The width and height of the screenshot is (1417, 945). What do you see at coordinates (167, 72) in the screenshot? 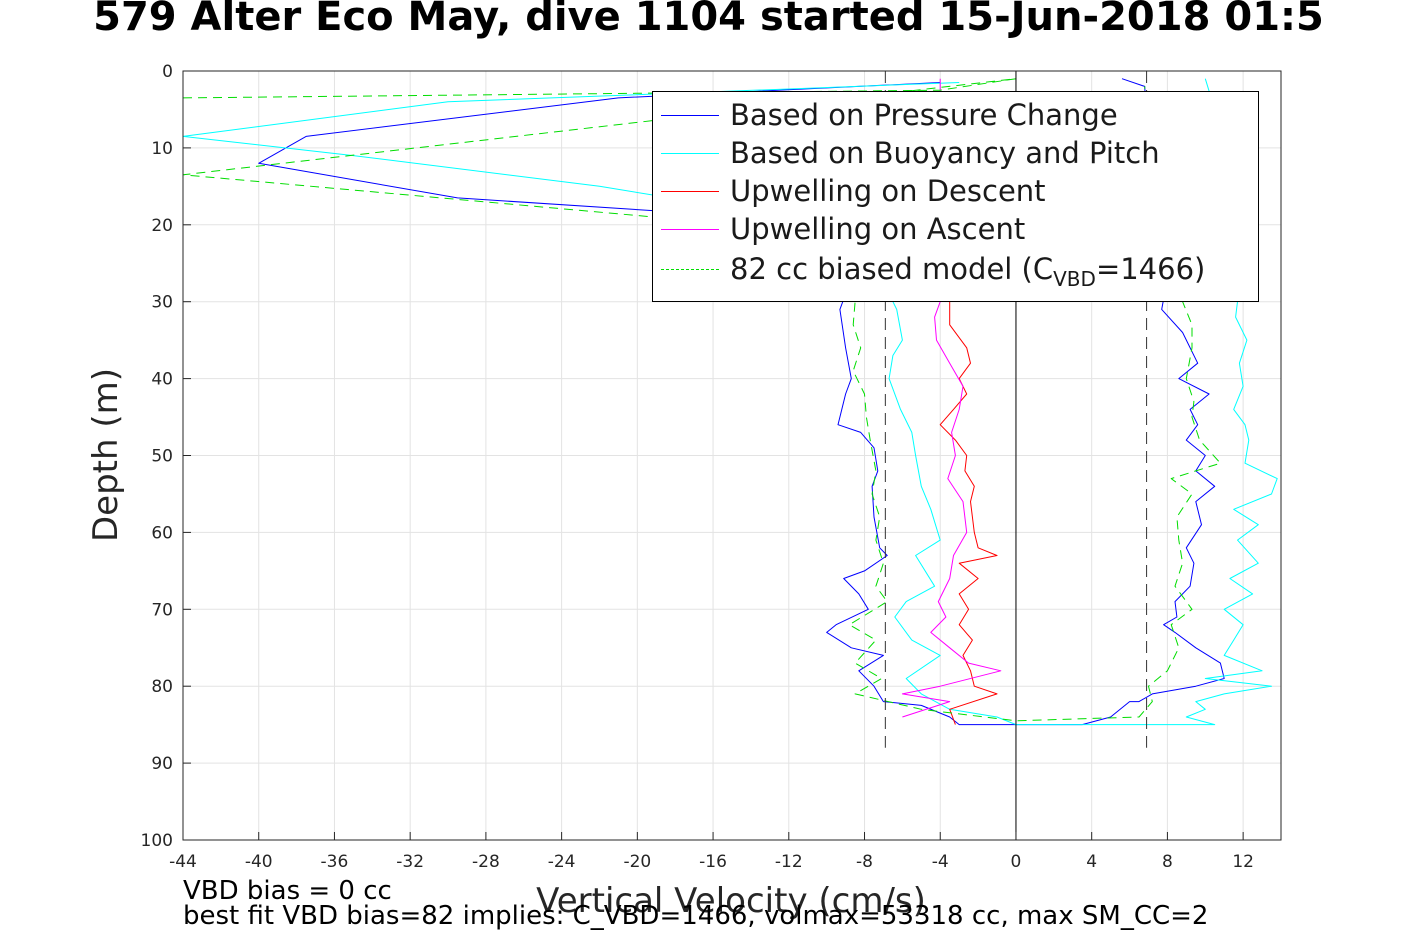
I see `y-tick-label: 0` at bounding box center [167, 72].